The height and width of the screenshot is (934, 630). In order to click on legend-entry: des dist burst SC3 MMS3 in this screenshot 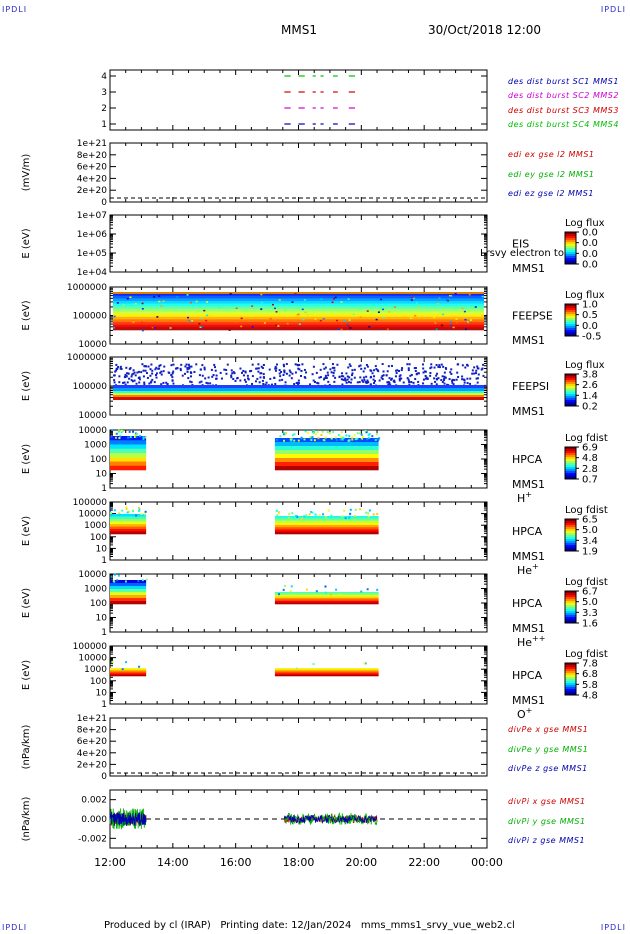, I will do `click(563, 110)`.